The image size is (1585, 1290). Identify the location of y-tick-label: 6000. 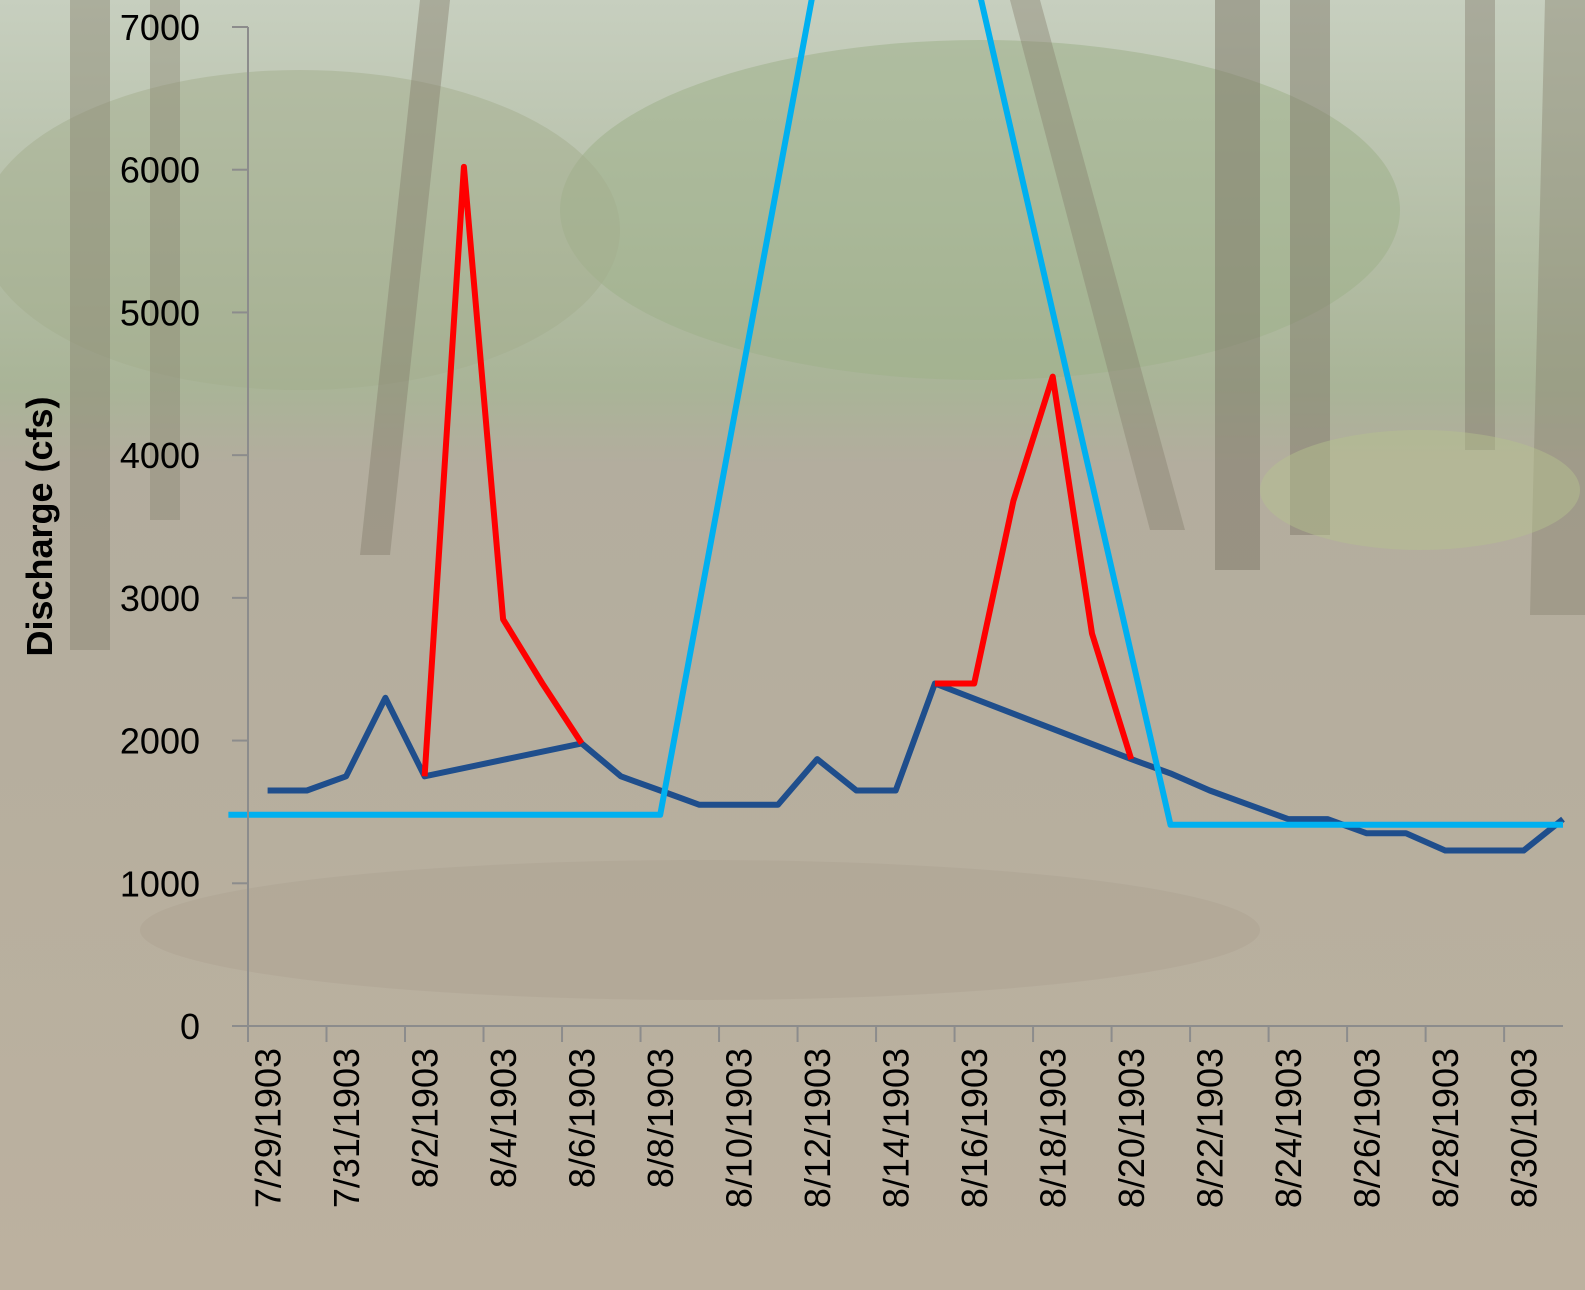
(160, 170).